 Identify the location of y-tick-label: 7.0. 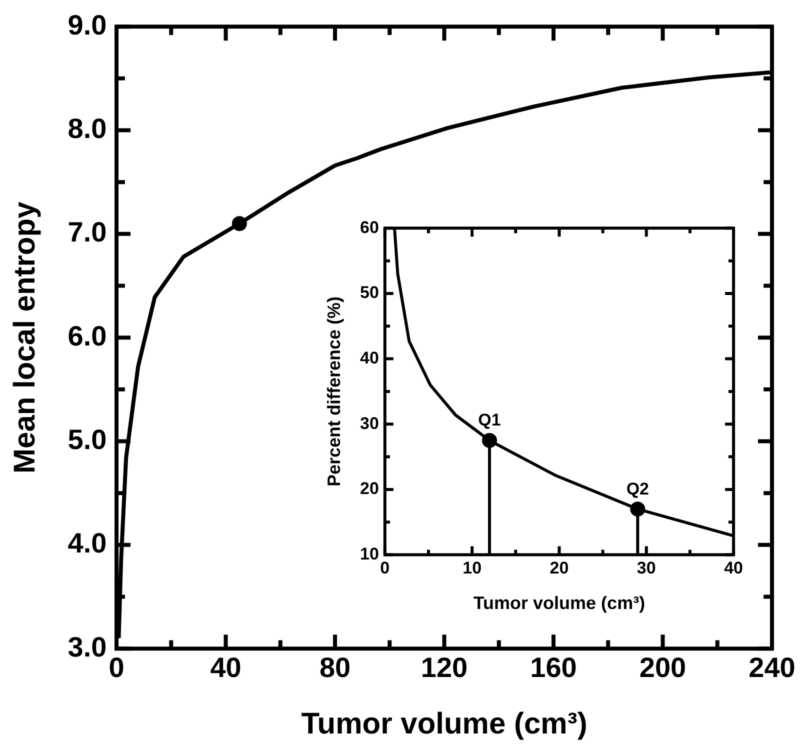
(87, 232).